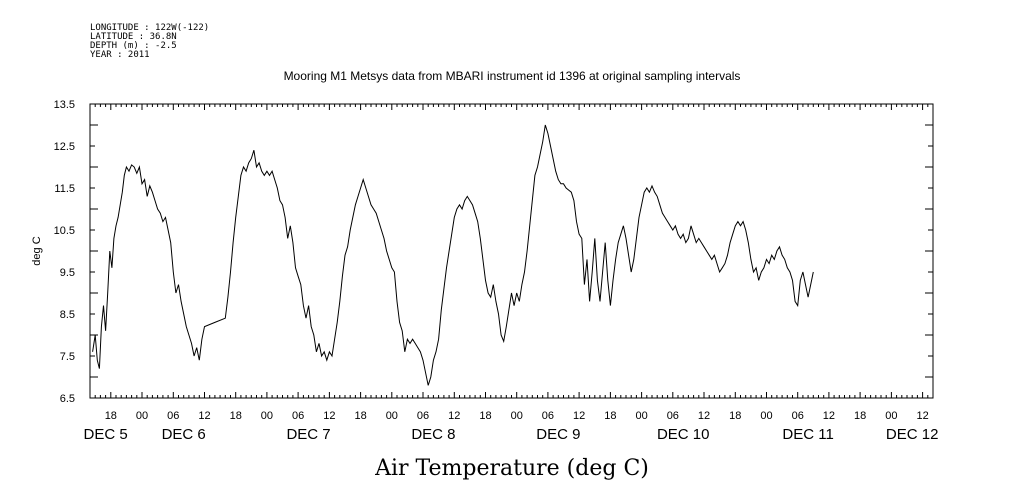  Describe the element at coordinates (64, 252) in the screenshot. I see `y-tick-labels: 6.5 7.5 8.5 9.5 10.5 11.5 12.5 13.5` at that location.